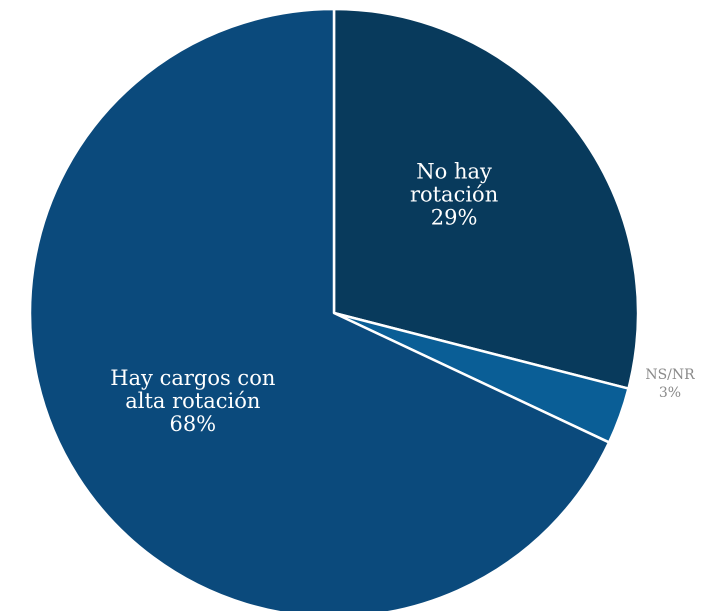 This screenshot has width=716, height=611. Describe the element at coordinates (454, 171) in the screenshot. I see `slice-label-line-0-0: No hay` at that location.